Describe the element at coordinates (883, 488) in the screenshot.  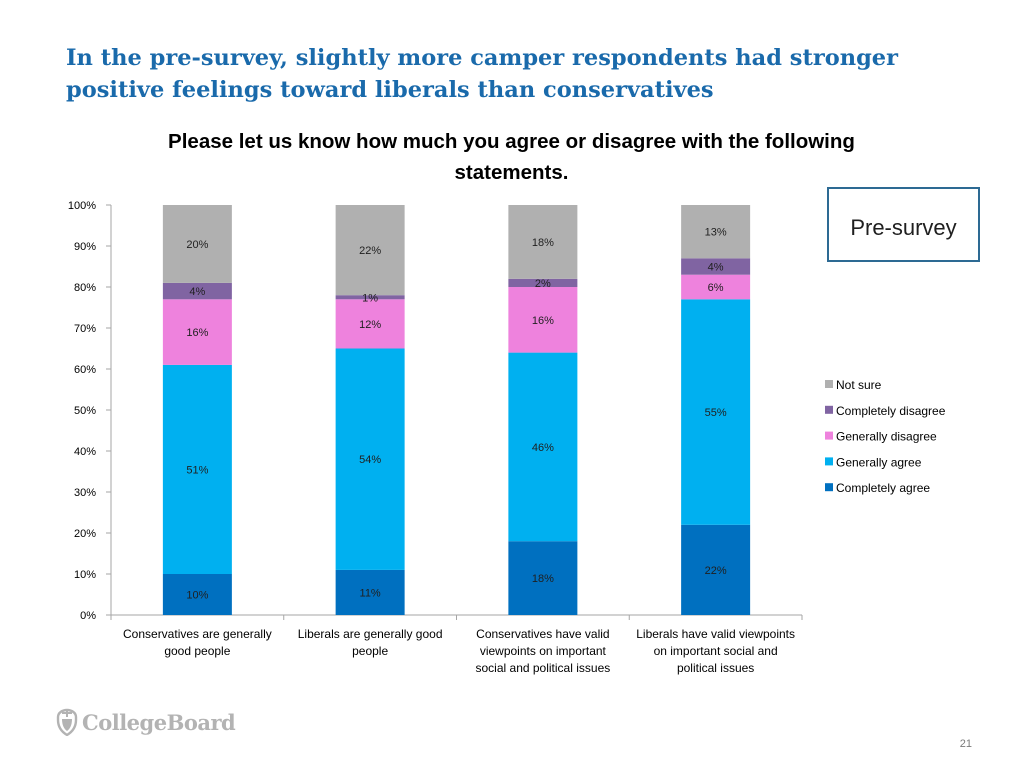
I see `legend-label: Completely agree` at that location.